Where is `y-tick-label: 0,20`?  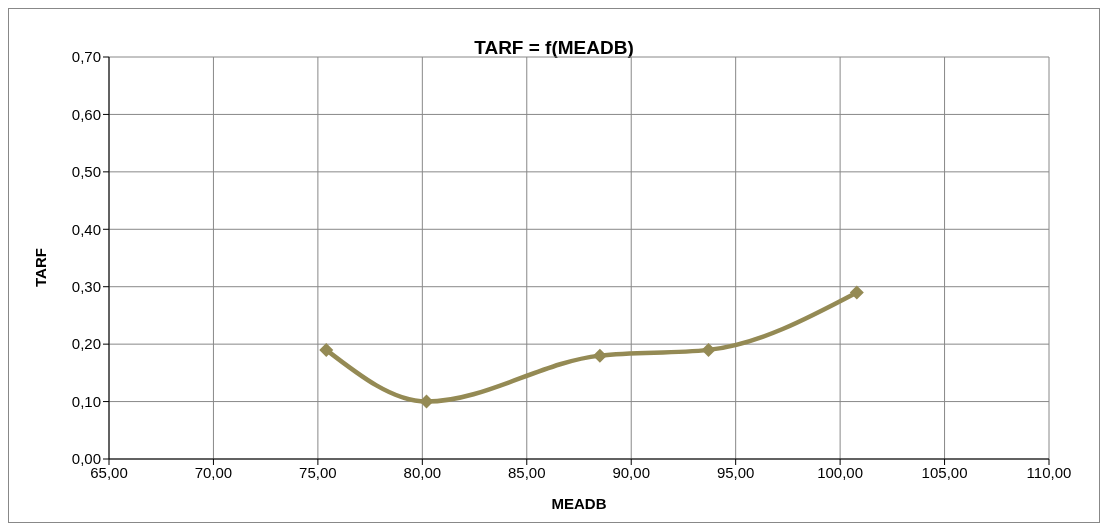
y-tick-label: 0,20 is located at coordinates (86, 344).